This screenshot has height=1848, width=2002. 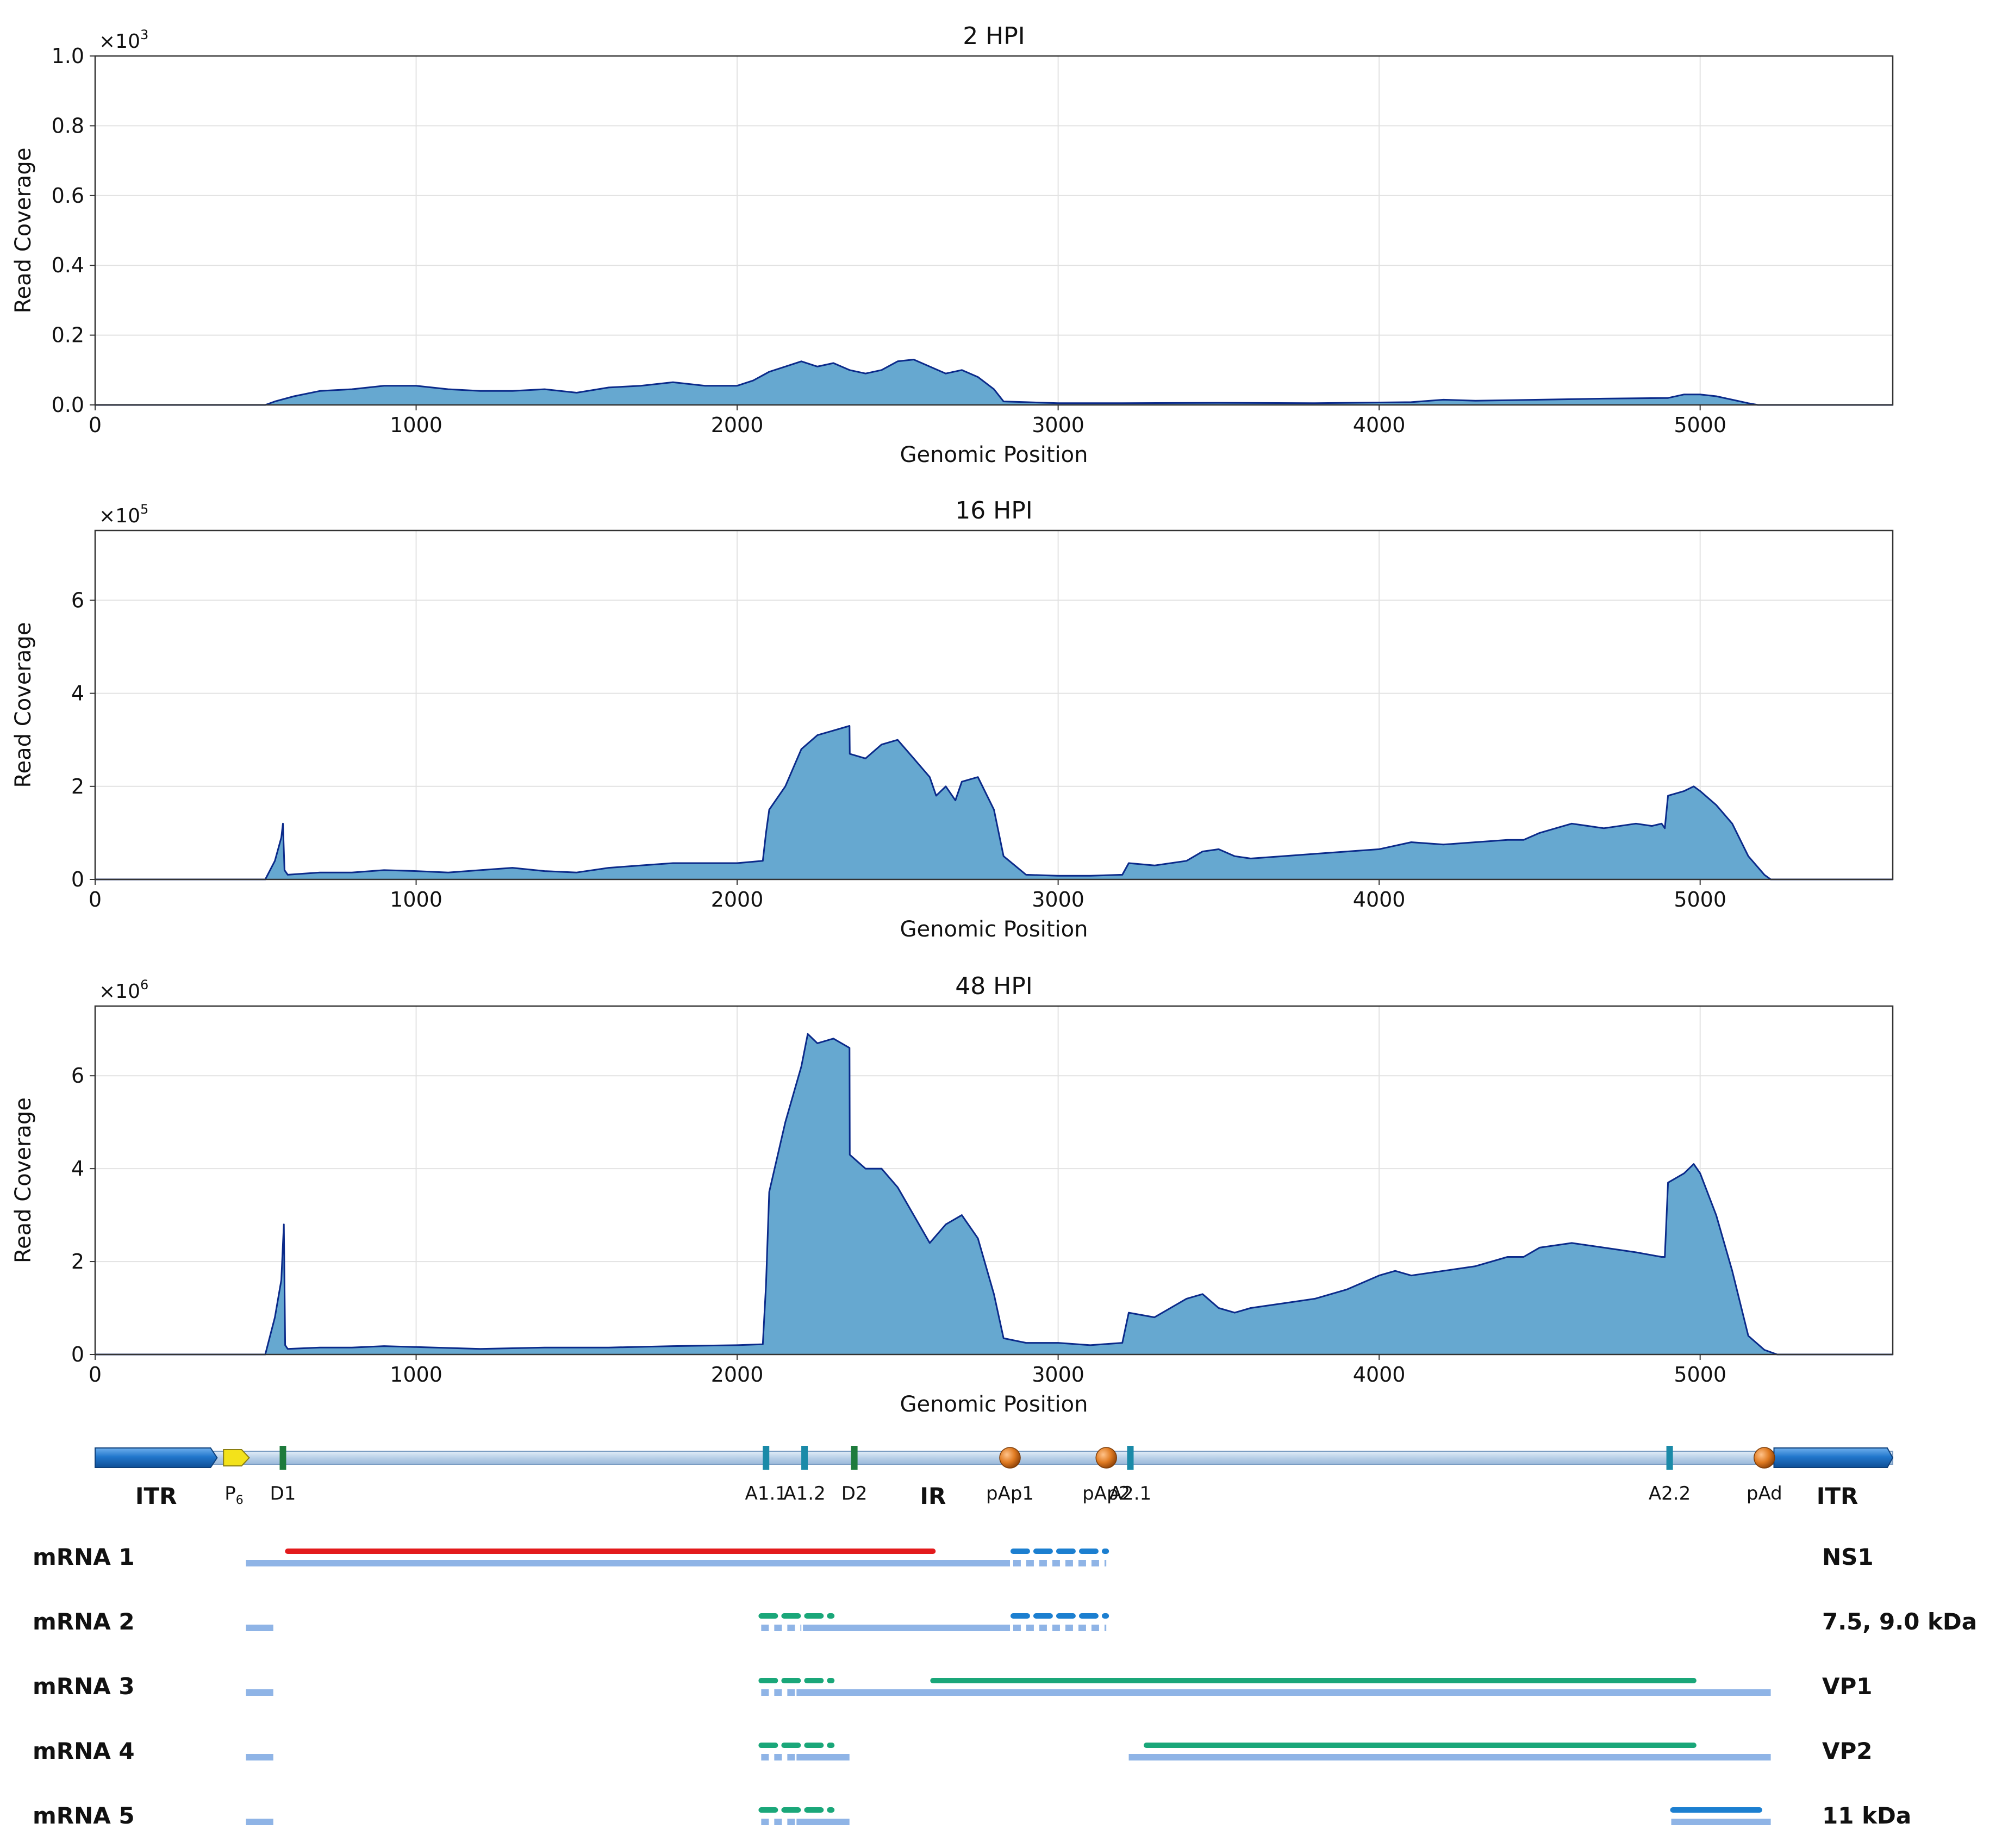 I want to click on y-tick-label: 0.4, so click(x=68, y=265).